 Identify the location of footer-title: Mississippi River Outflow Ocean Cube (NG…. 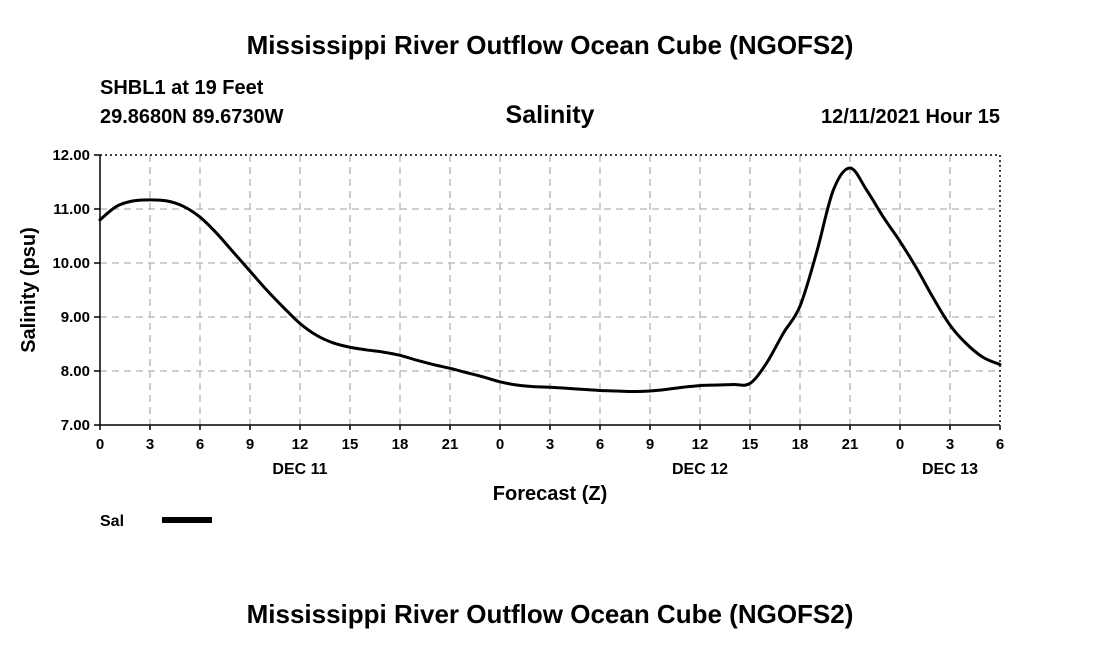
(550, 614).